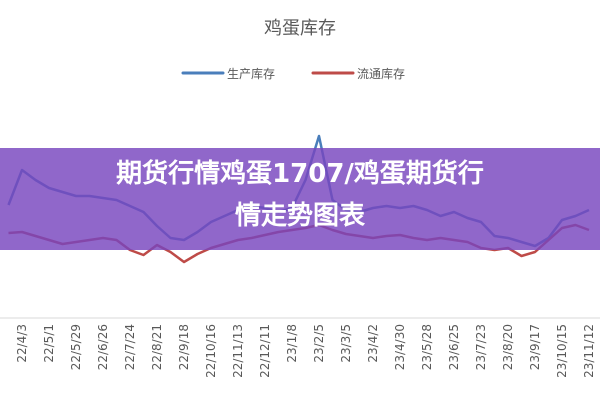 This screenshot has height=400, width=600. What do you see at coordinates (535, 347) in the screenshot?
I see `x-tick-label: 23/9/17` at bounding box center [535, 347].